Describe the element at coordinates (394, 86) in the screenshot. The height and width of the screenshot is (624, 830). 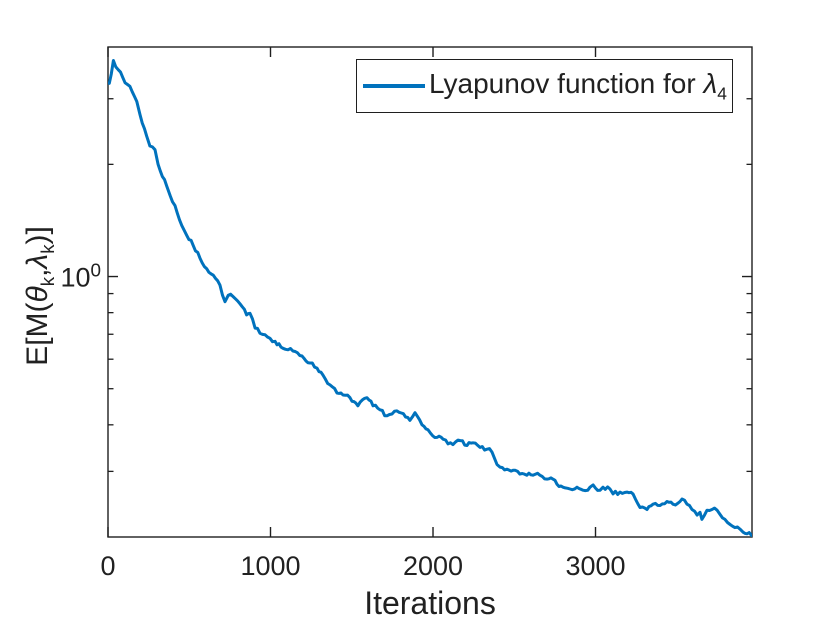
I see `legend-line-sample` at that location.